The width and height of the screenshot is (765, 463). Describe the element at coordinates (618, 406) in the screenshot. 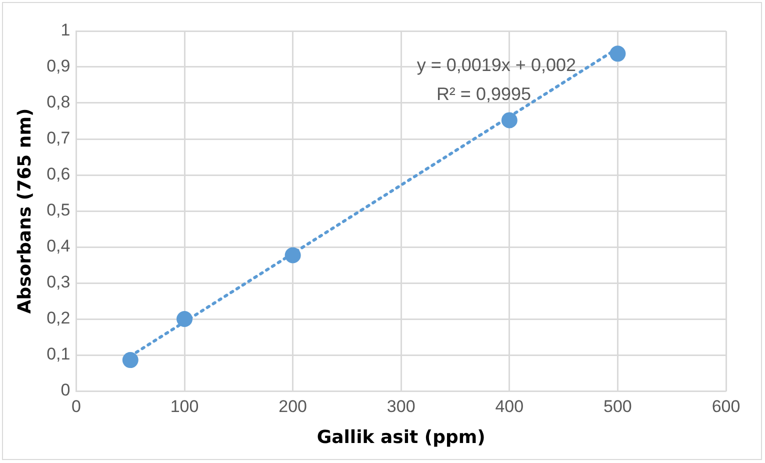

I see `x-tick-label: 500` at that location.